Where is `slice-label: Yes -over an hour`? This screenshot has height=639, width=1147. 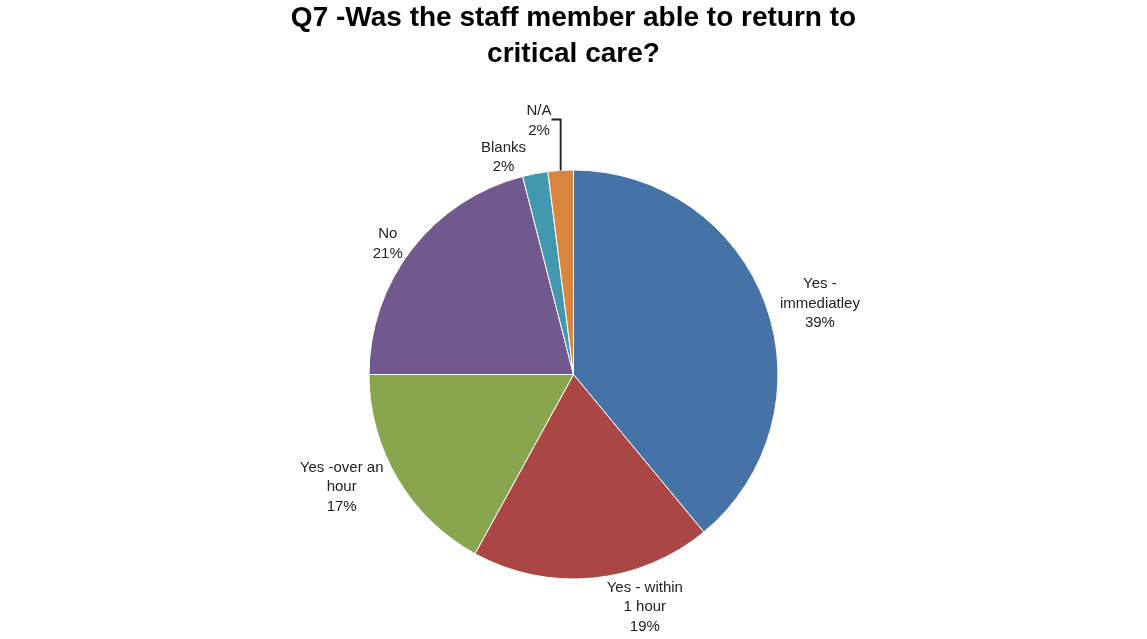
slice-label: Yes -over an hour is located at coordinates (341, 476).